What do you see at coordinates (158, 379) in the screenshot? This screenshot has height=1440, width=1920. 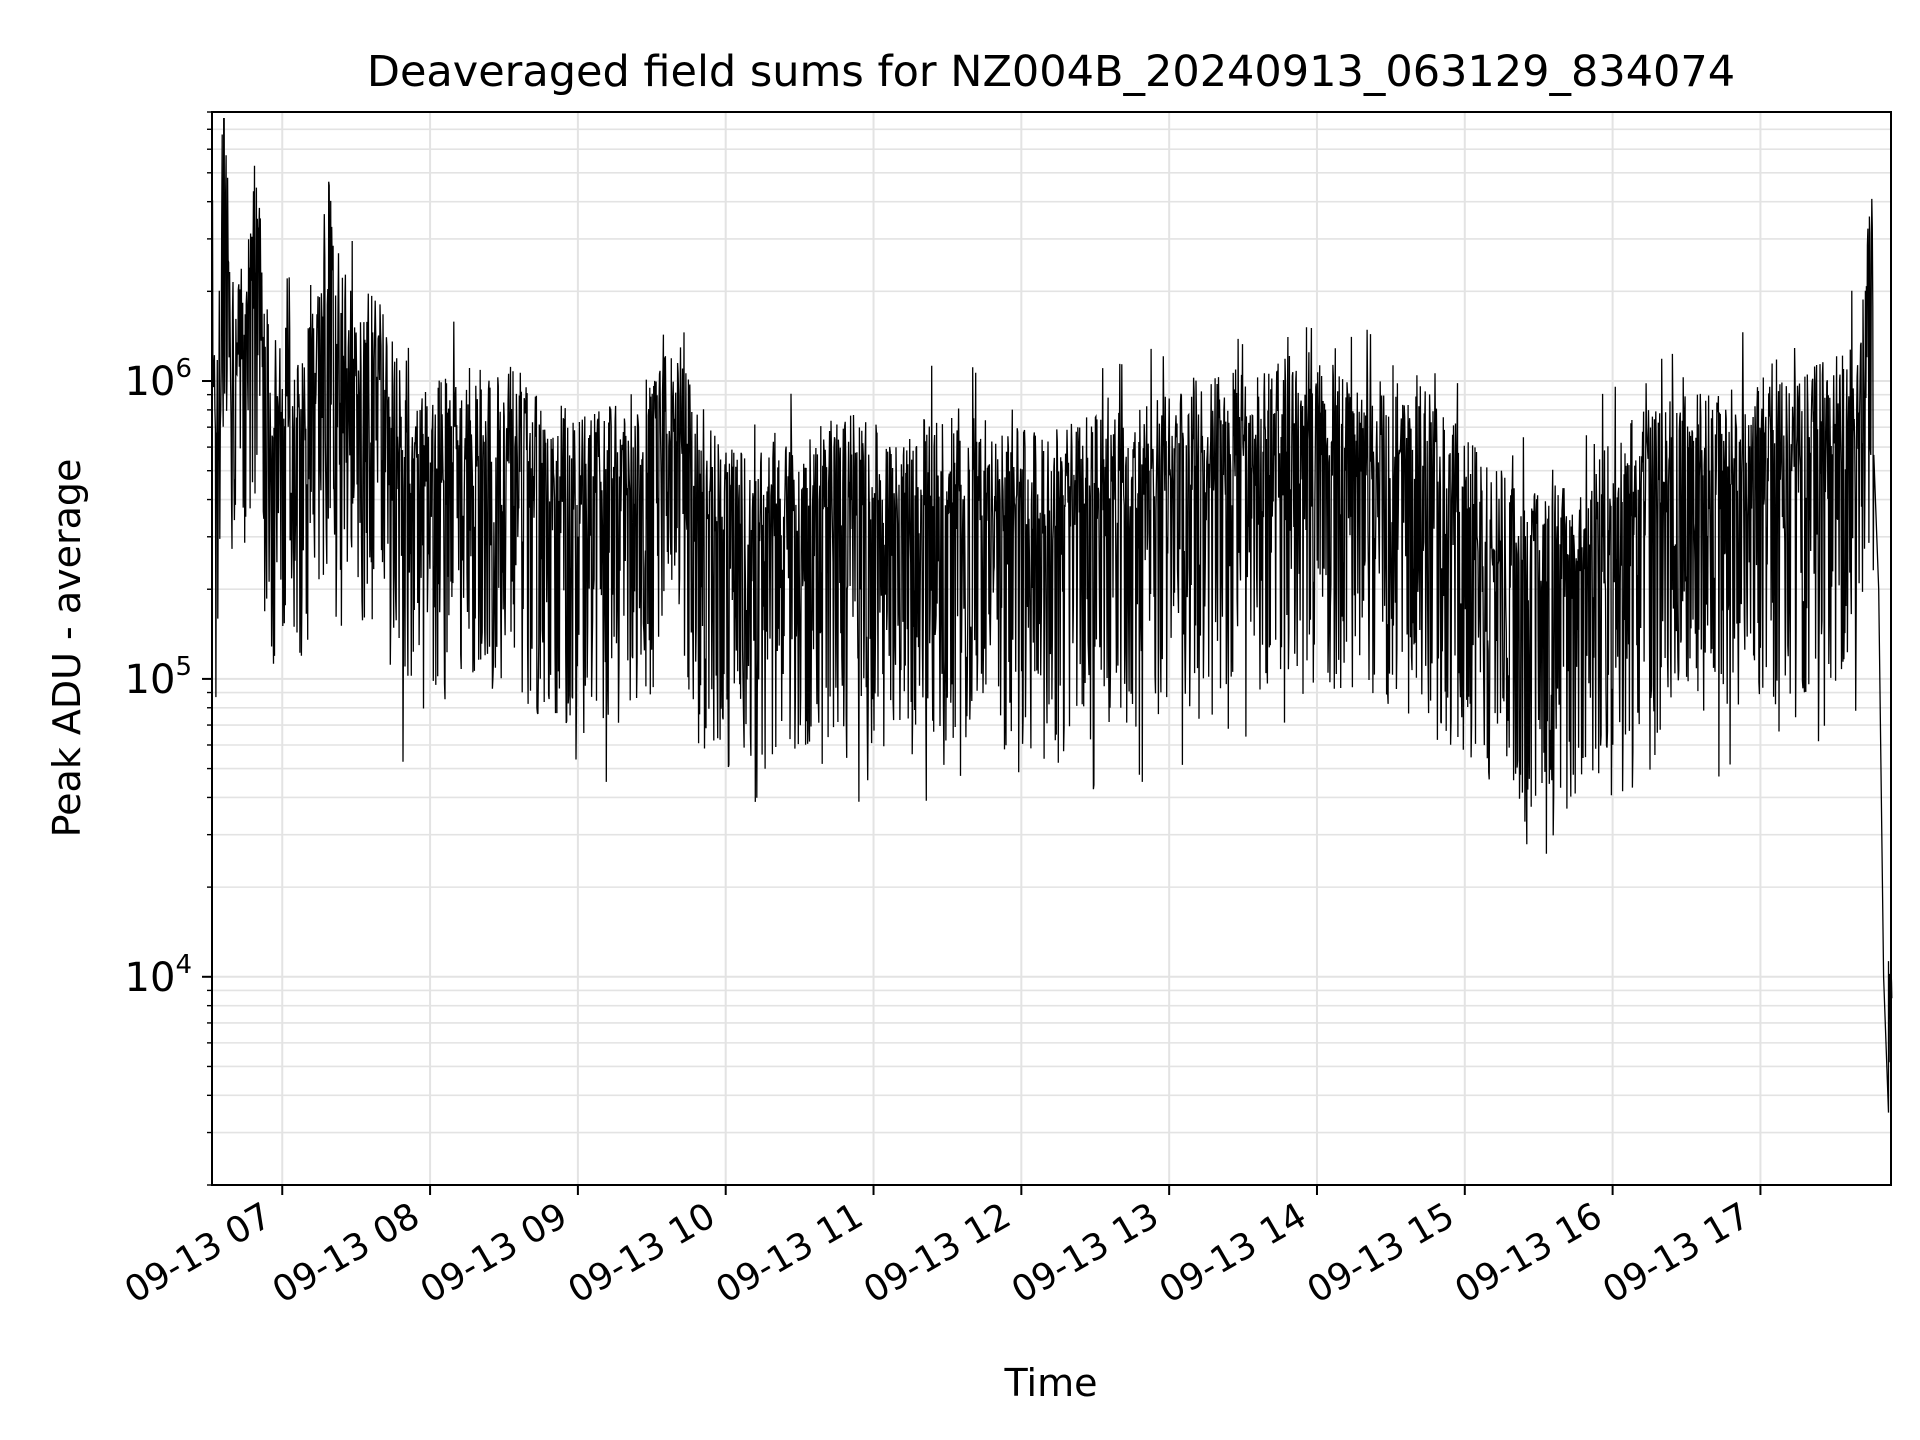 I see `y-tick-label: 10⁶` at bounding box center [158, 379].